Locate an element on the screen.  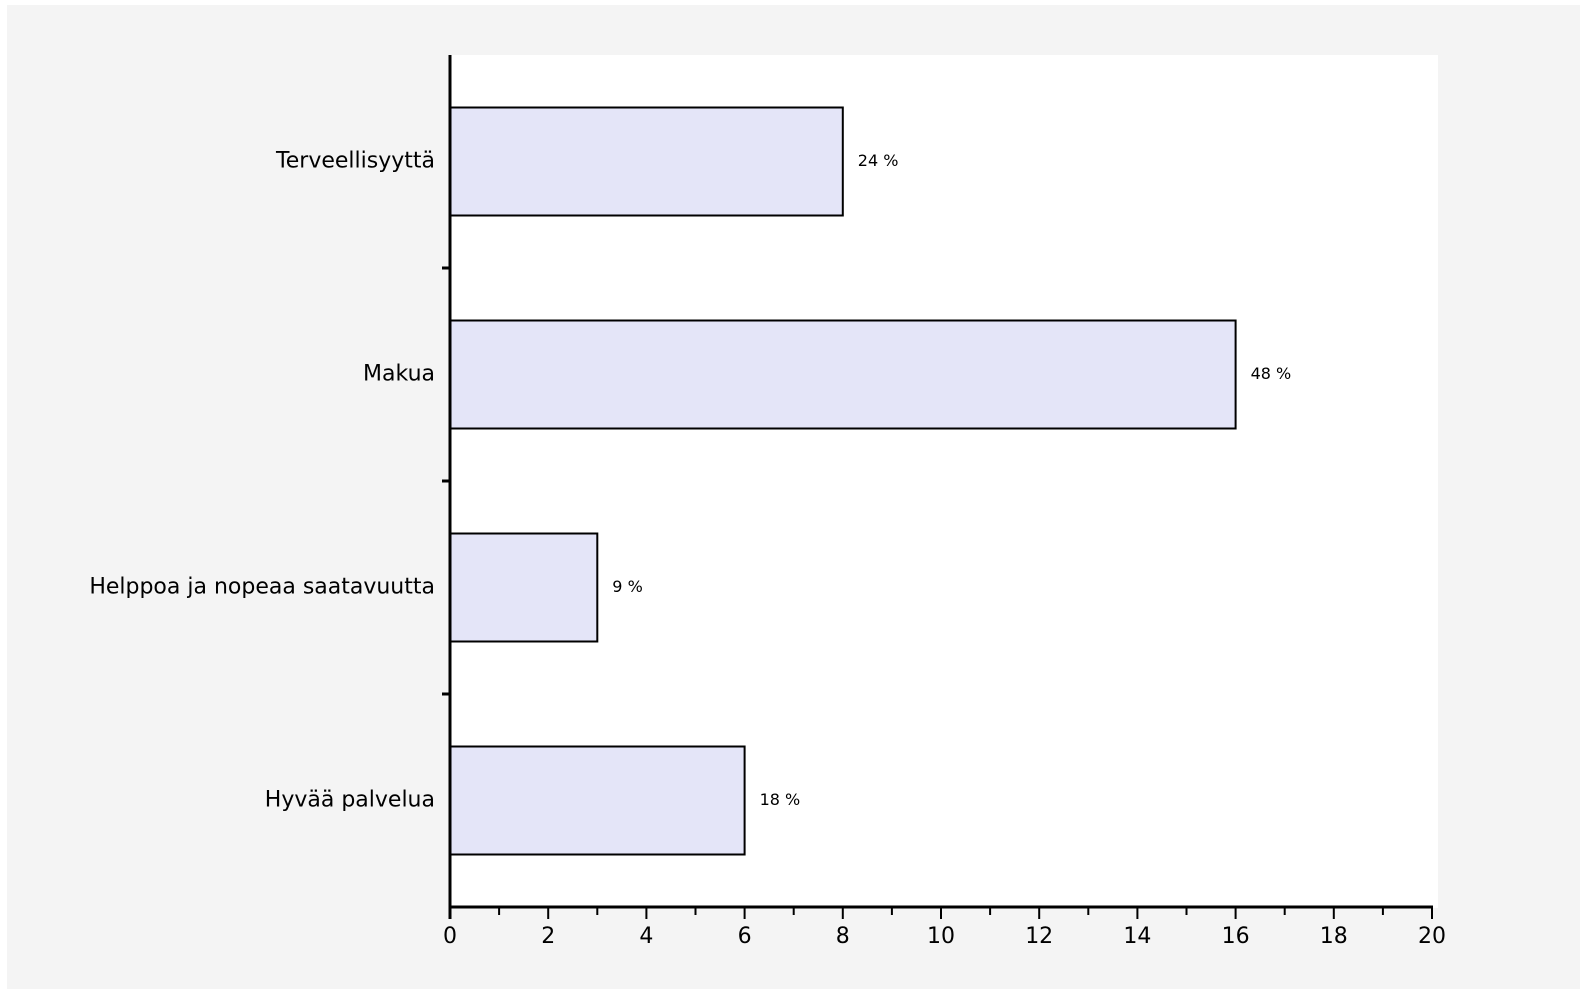
data-label: 24 % is located at coordinates (878, 160).